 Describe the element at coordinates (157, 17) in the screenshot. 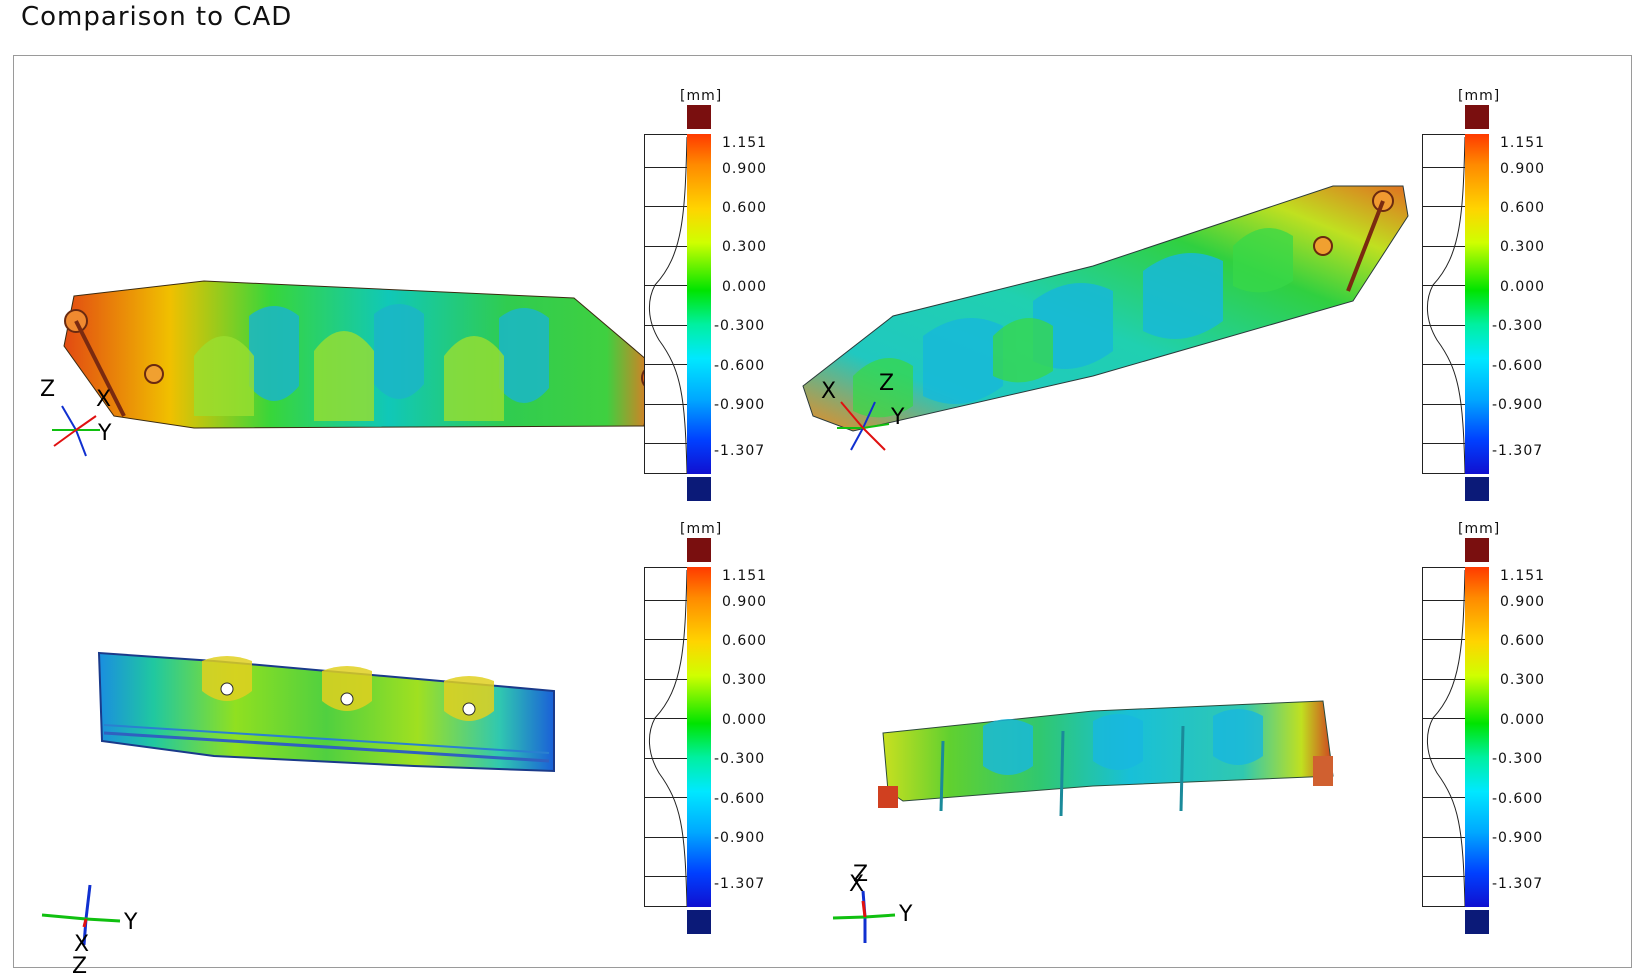

I see `report-title: Comparison to CAD` at that location.